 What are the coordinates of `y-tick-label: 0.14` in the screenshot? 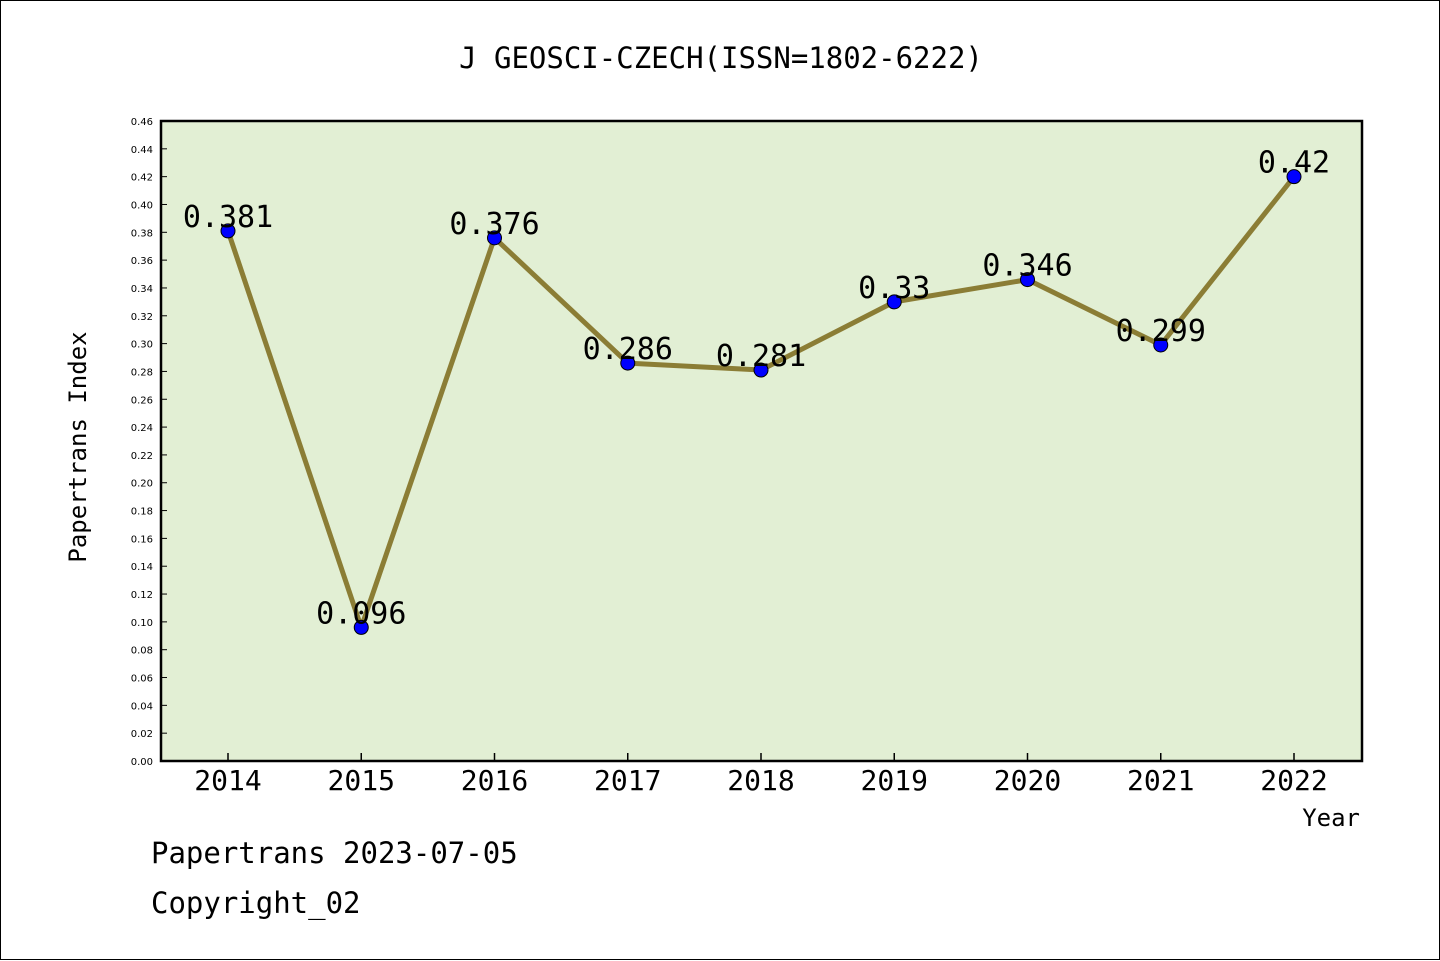 It's located at (142, 567).